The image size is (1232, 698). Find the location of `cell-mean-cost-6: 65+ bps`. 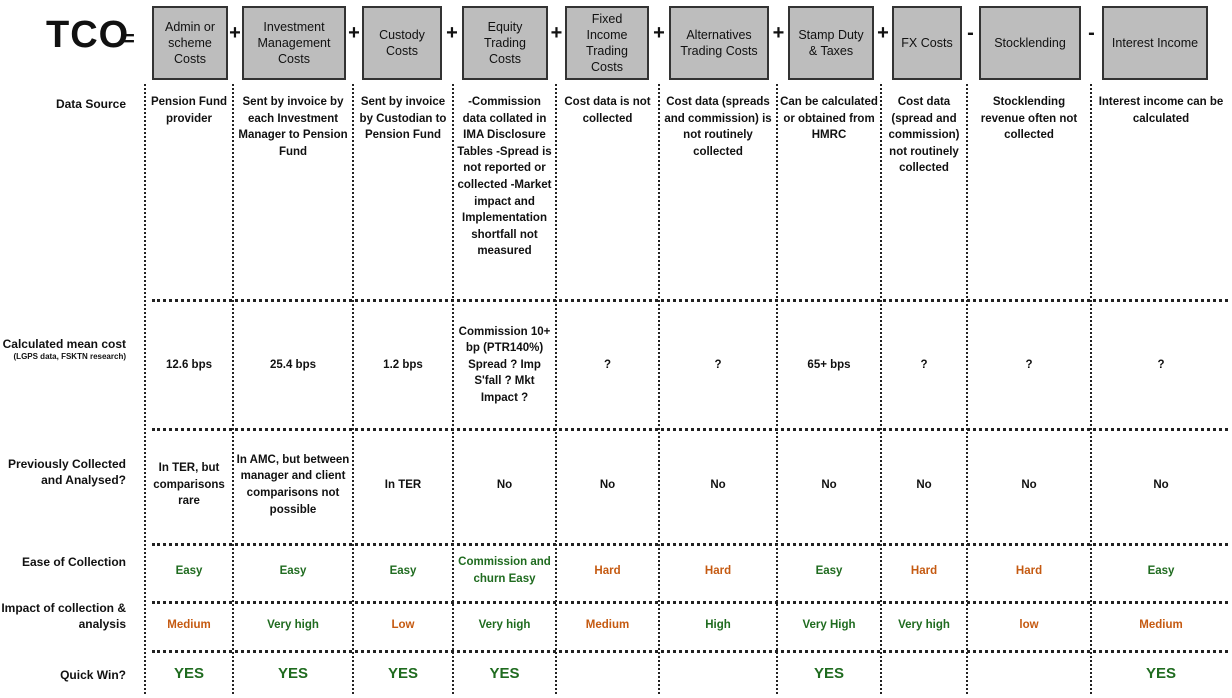

cell-mean-cost-6: 65+ bps is located at coordinates (829, 365).